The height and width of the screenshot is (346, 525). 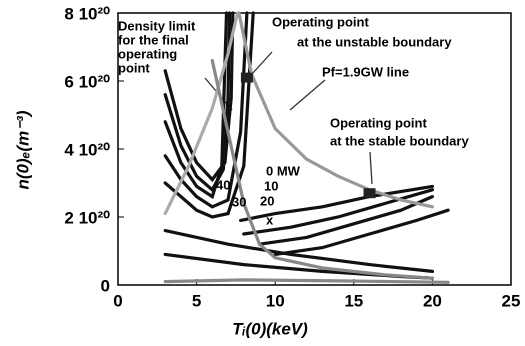 What do you see at coordinates (157, 25) in the screenshot?
I see `annotation: Density limit` at bounding box center [157, 25].